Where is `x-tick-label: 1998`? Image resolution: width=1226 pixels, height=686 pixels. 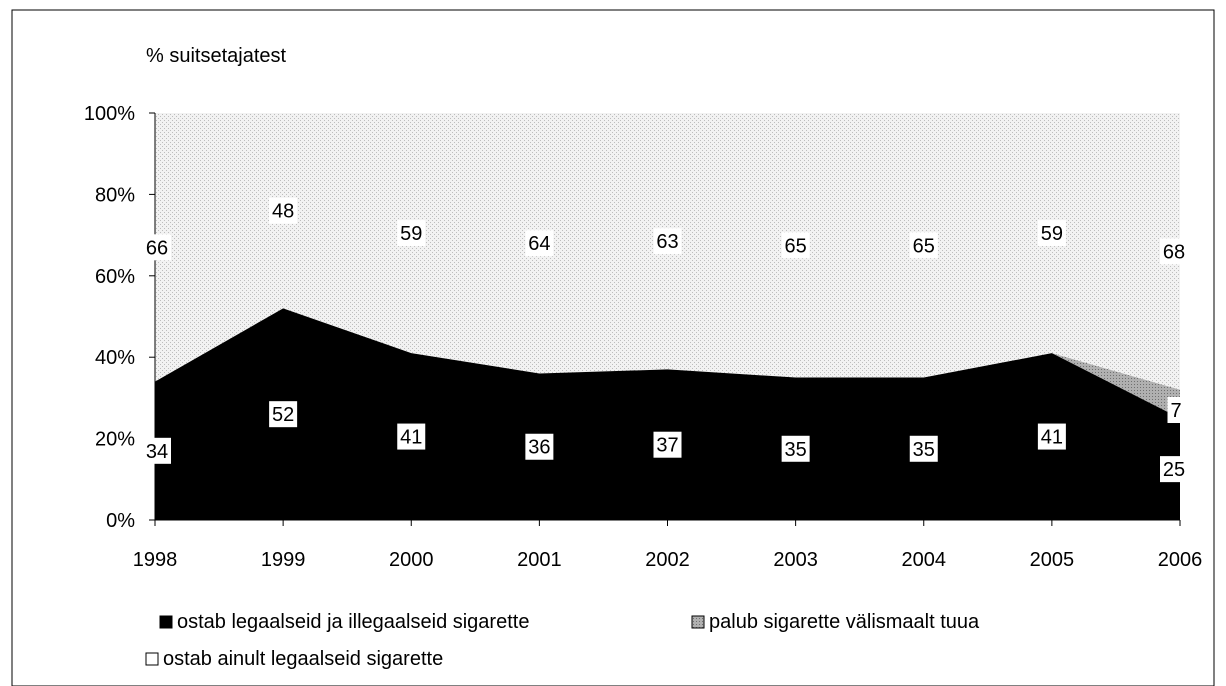 x-tick-label: 1998 is located at coordinates (155, 560).